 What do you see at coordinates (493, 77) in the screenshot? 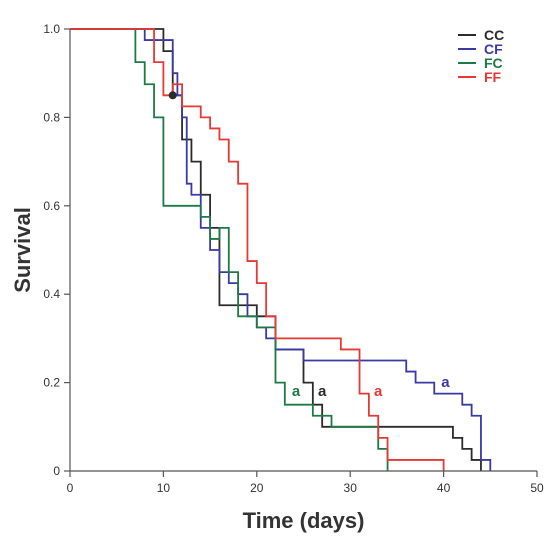
I see `legend-label-ff: FF` at bounding box center [493, 77].